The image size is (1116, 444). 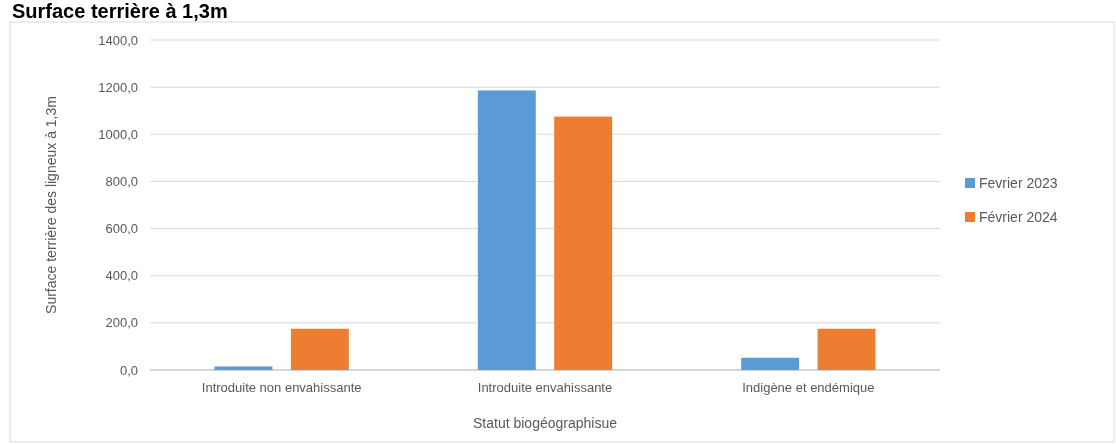 I want to click on y-tick-label: 800,0, so click(x=121, y=181).